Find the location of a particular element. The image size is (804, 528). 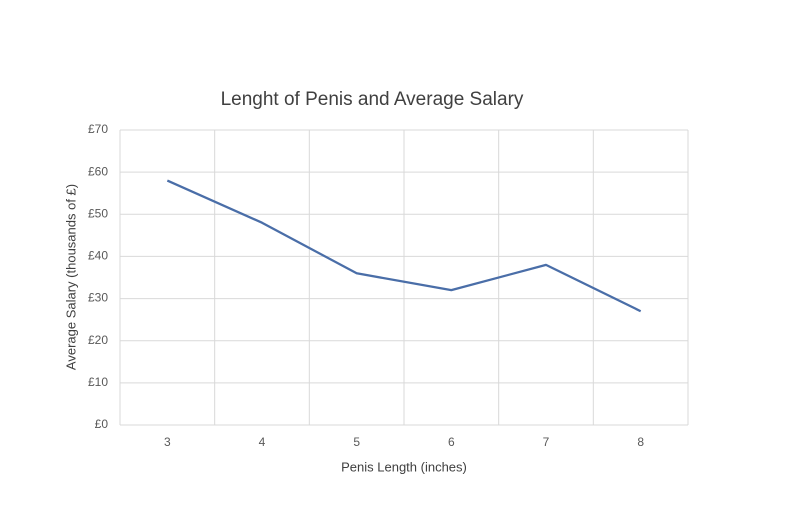

y-tick-label: £20 is located at coordinates (98, 340).